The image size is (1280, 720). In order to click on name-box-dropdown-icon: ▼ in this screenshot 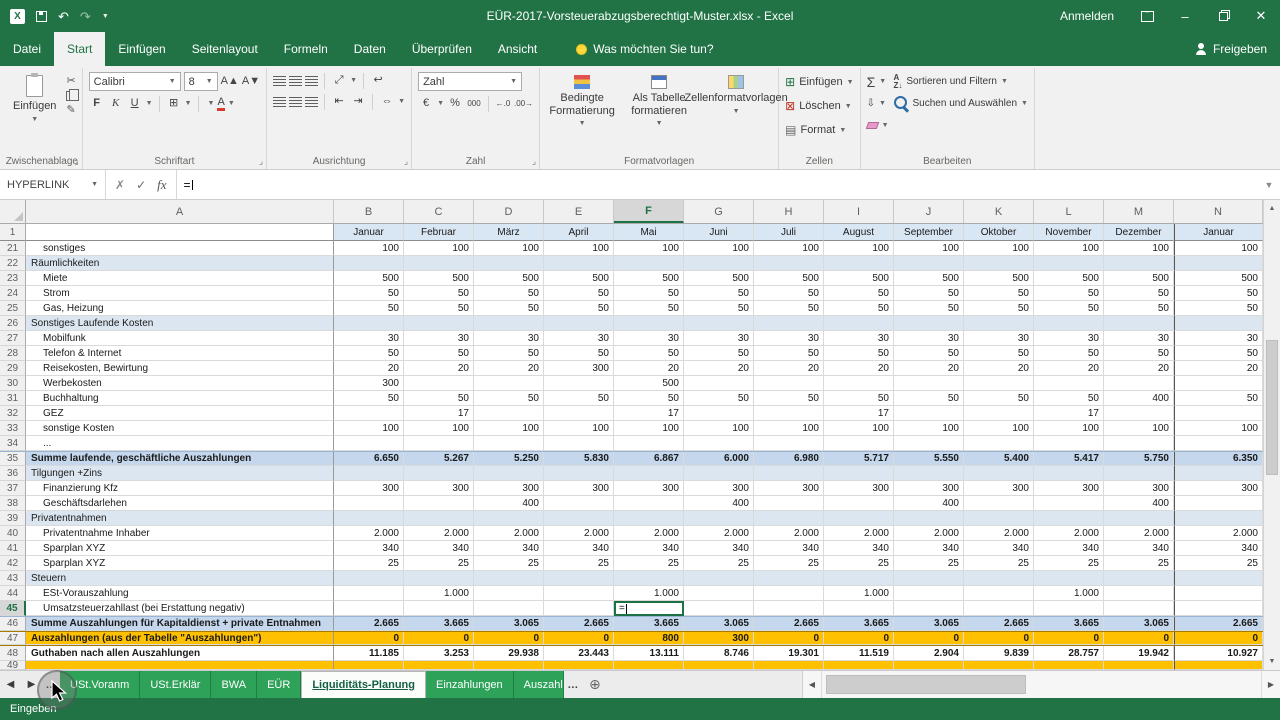, I will do `click(94, 184)`.